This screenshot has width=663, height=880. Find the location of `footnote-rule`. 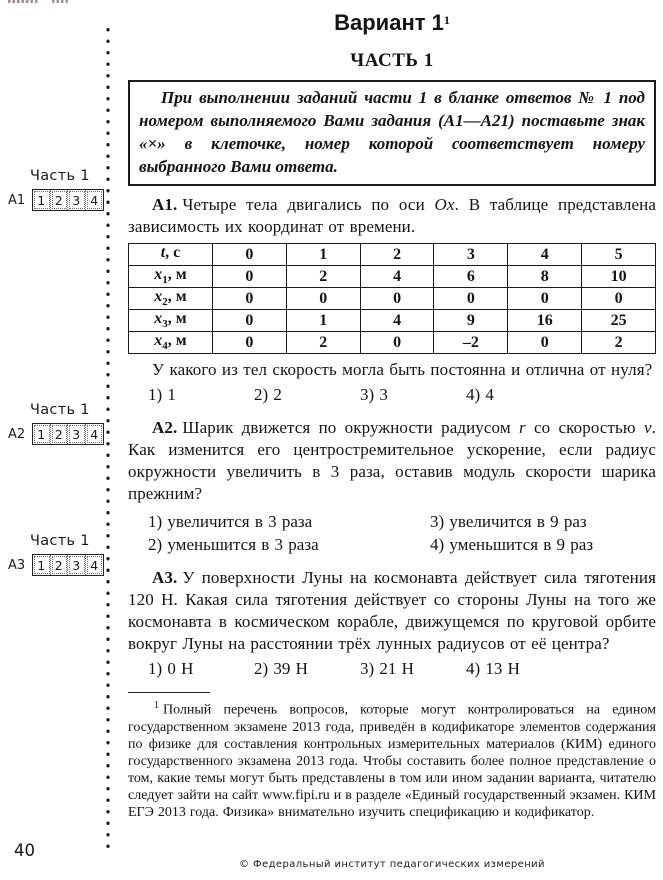

footnote-rule is located at coordinates (169, 692).